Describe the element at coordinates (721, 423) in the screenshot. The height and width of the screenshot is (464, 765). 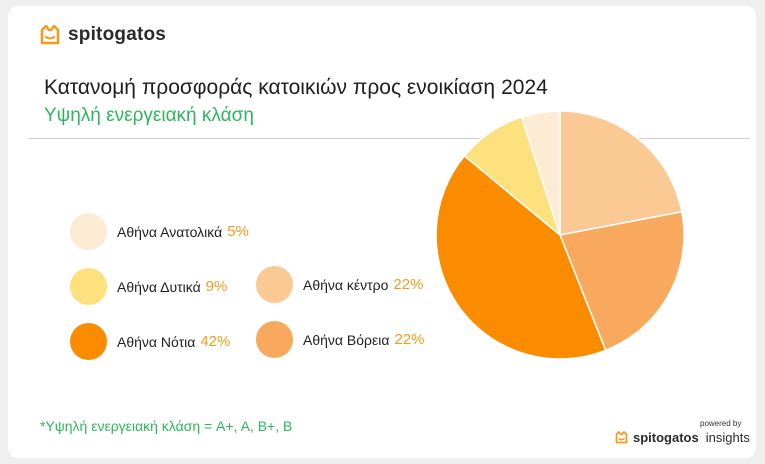
I see `powered-by-label: powered by` at that location.